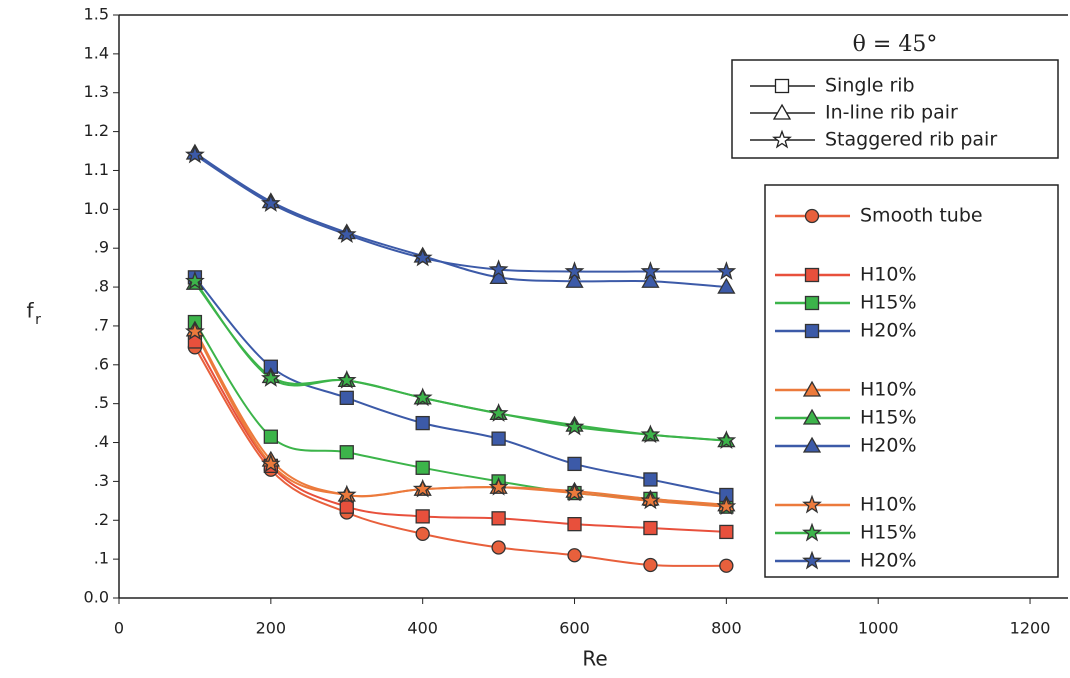  What do you see at coordinates (895, 44) in the screenshot?
I see `annotation: θ = 45°` at bounding box center [895, 44].